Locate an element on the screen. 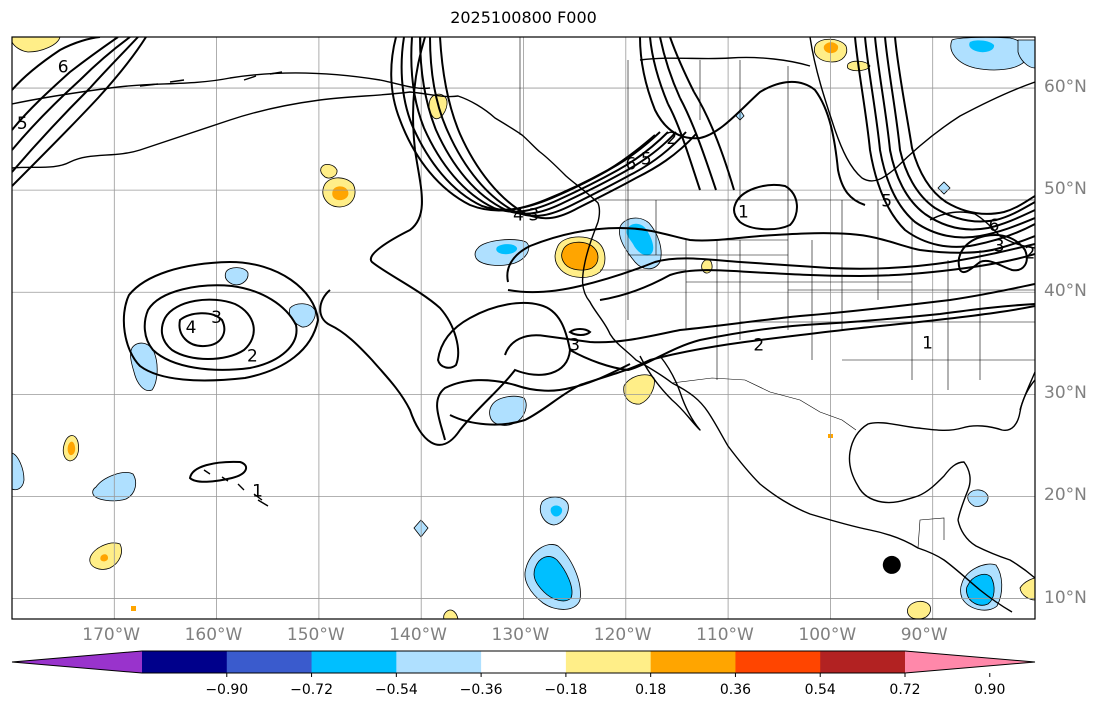 This screenshot has width=1105, height=712. anomaly-positive-ne-pacific-core is located at coordinates (340, 193).